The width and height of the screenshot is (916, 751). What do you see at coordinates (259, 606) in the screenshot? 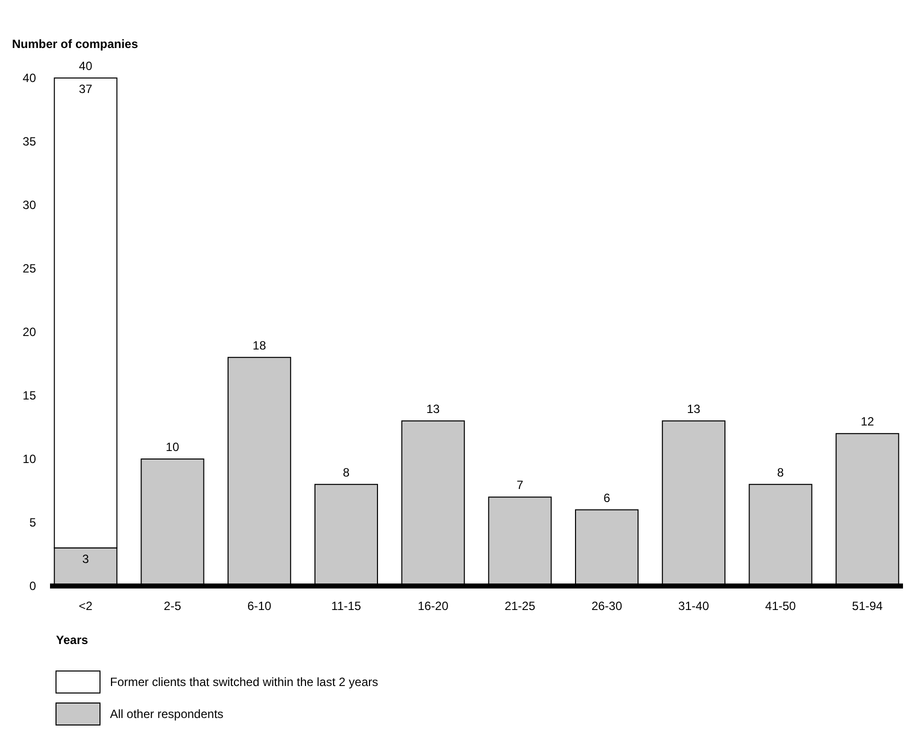
I see `x-tick-label: 6-10` at bounding box center [259, 606].